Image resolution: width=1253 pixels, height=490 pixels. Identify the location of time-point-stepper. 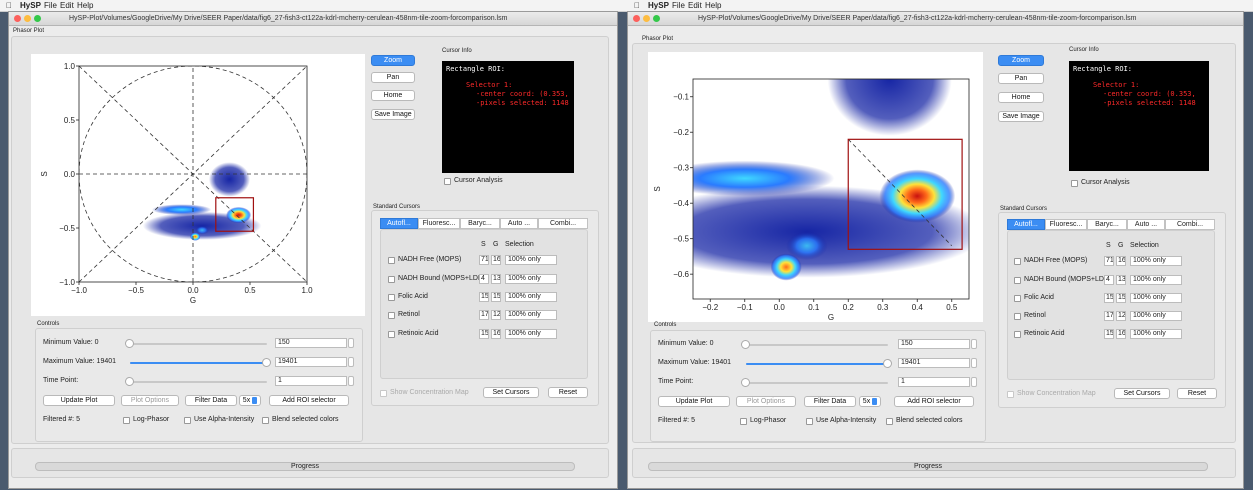
(351, 381).